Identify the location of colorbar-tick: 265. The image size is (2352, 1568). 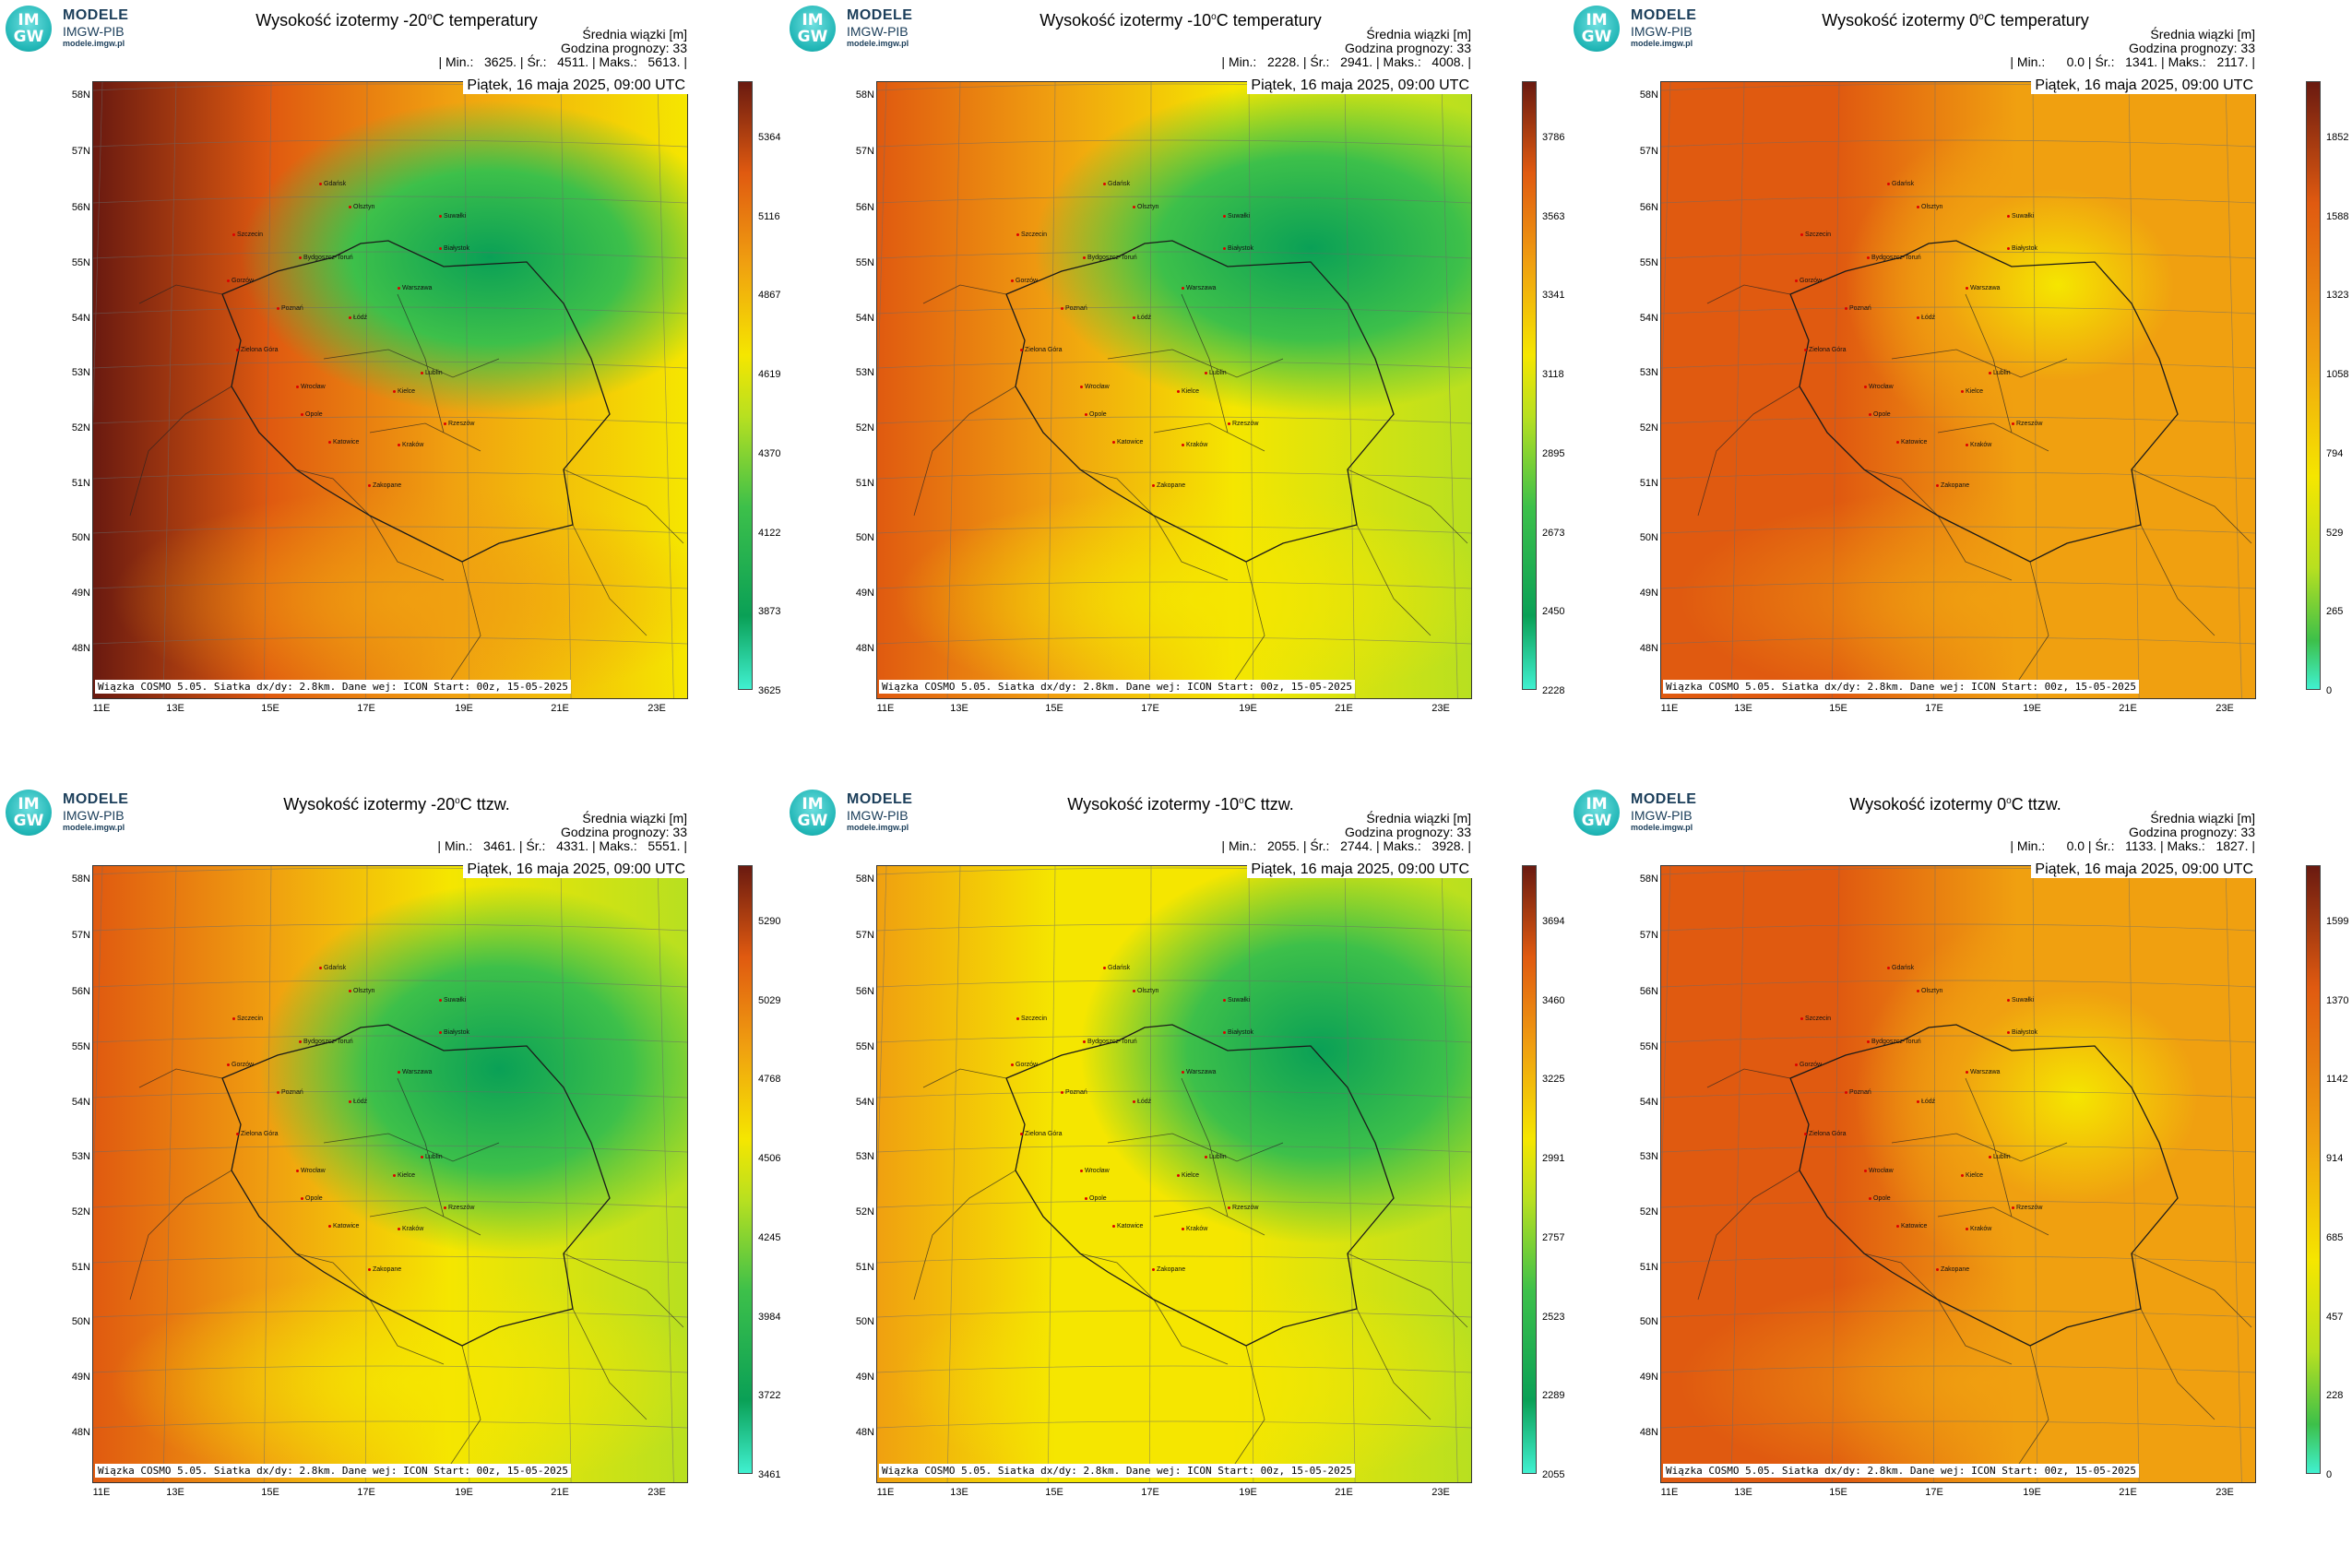
(2335, 612).